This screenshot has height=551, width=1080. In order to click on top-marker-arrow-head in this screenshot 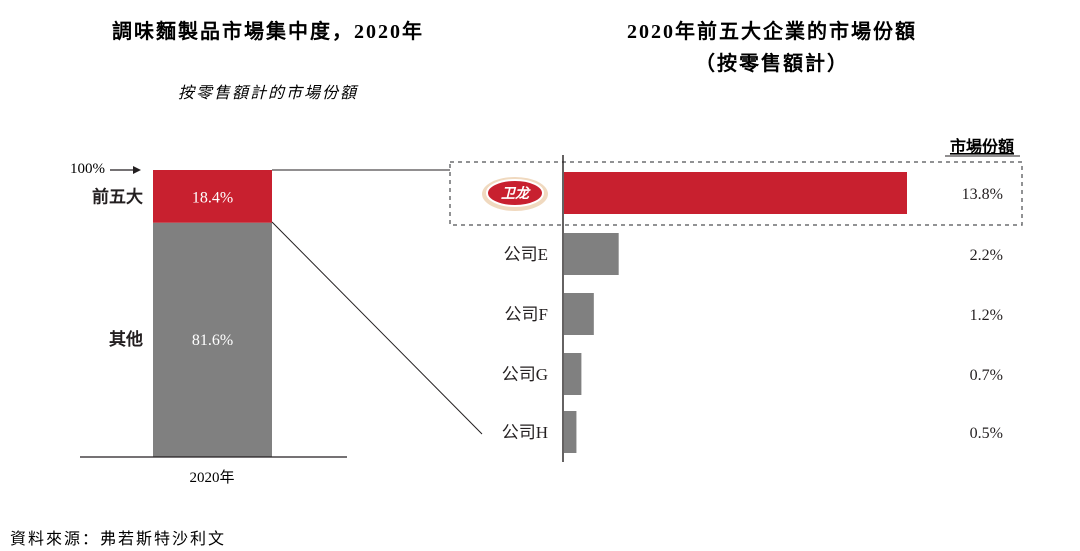, I will do `click(137, 170)`.